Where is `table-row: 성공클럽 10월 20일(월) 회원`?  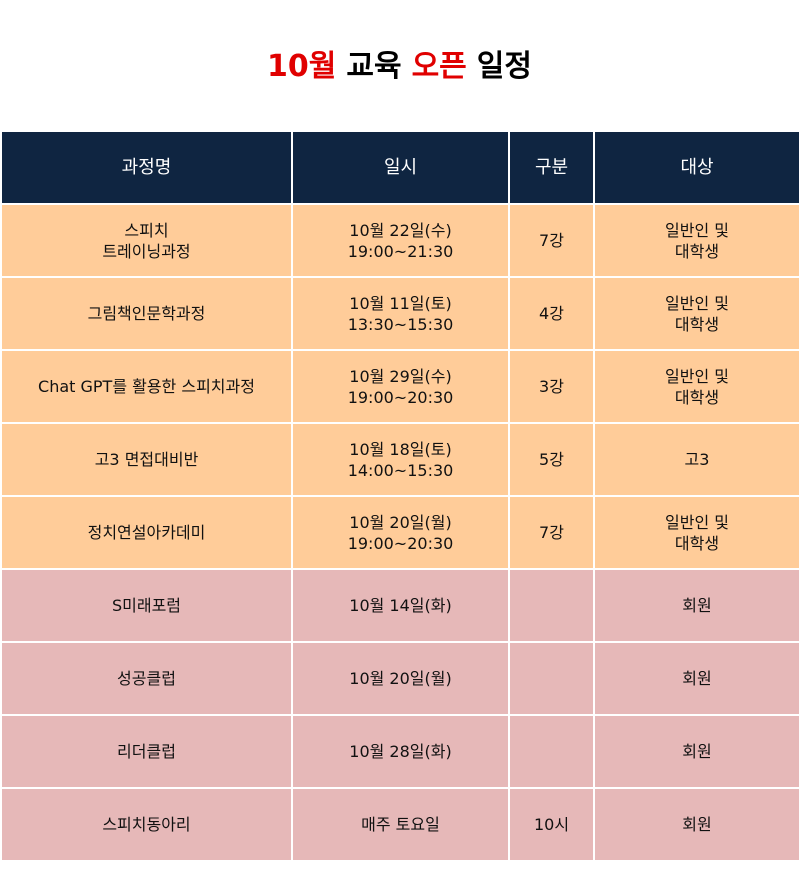
table-row: 성공클럽 10월 20일(월) 회원 is located at coordinates (399, 678).